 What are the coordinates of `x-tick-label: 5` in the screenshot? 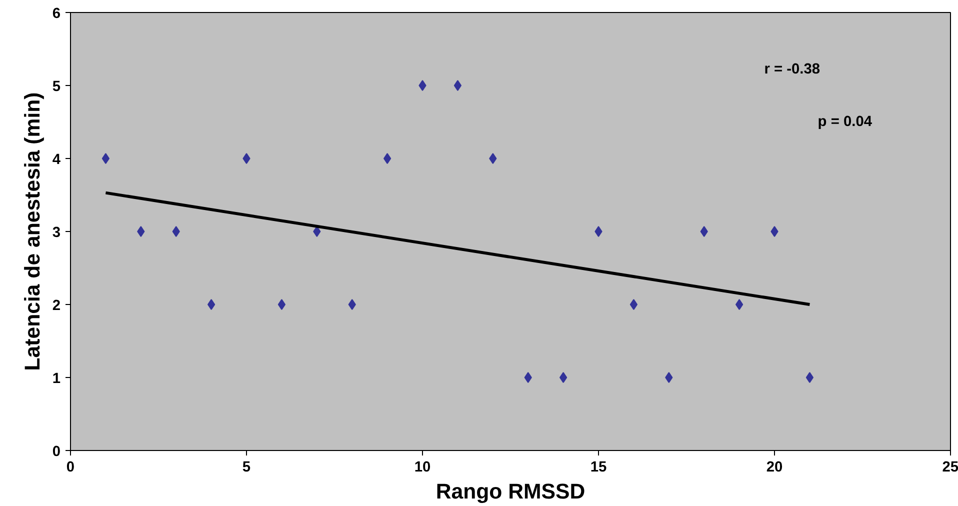 It's located at (246, 468).